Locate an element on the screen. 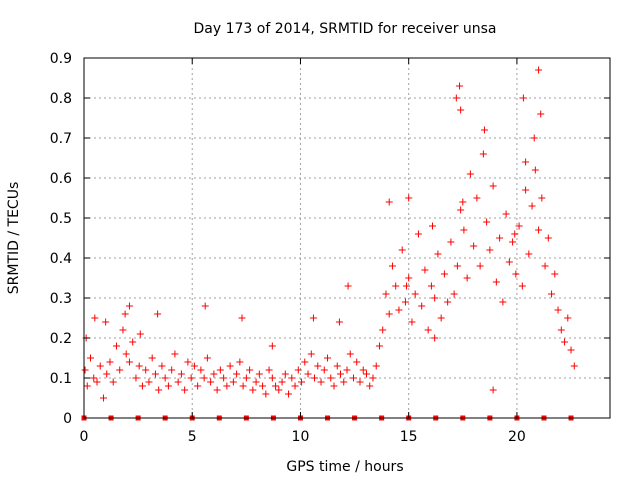 This screenshot has width=640, height=480. x-tick-label: 0 is located at coordinates (84, 437).